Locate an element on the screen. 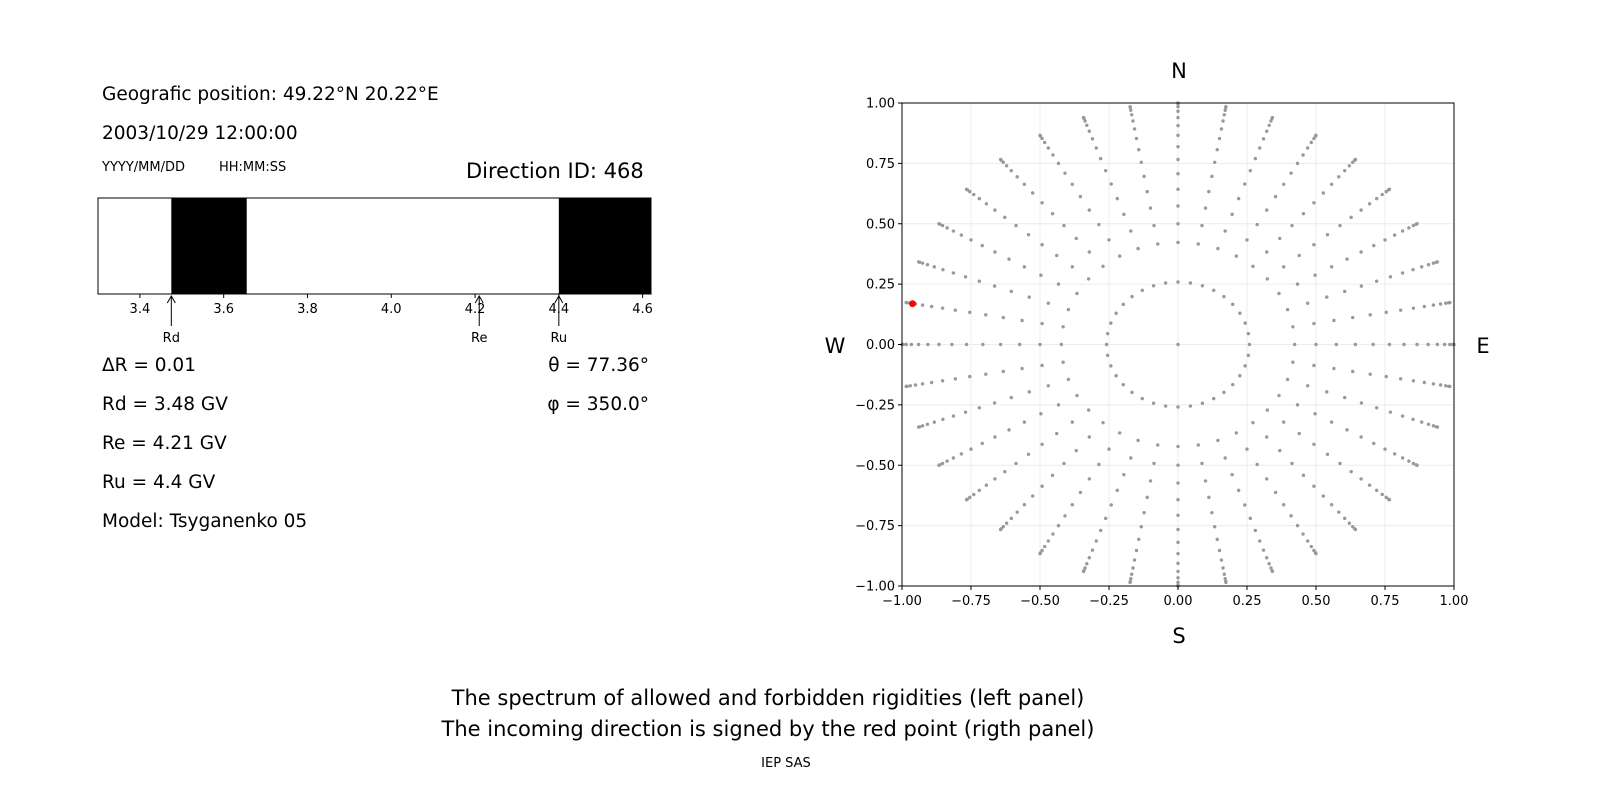 The width and height of the screenshot is (1600, 800). geographic-position: Geografic position: 49.22°N 20.22°E is located at coordinates (270, 94).